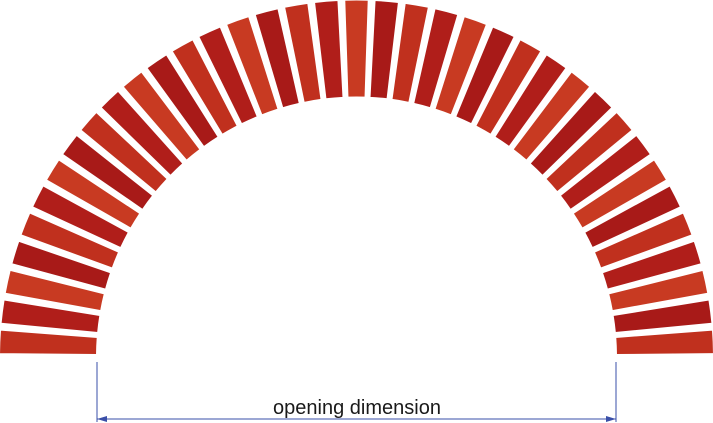 The height and width of the screenshot is (423, 713). What do you see at coordinates (611, 419) in the screenshot?
I see `dimension-arrow-right` at bounding box center [611, 419].